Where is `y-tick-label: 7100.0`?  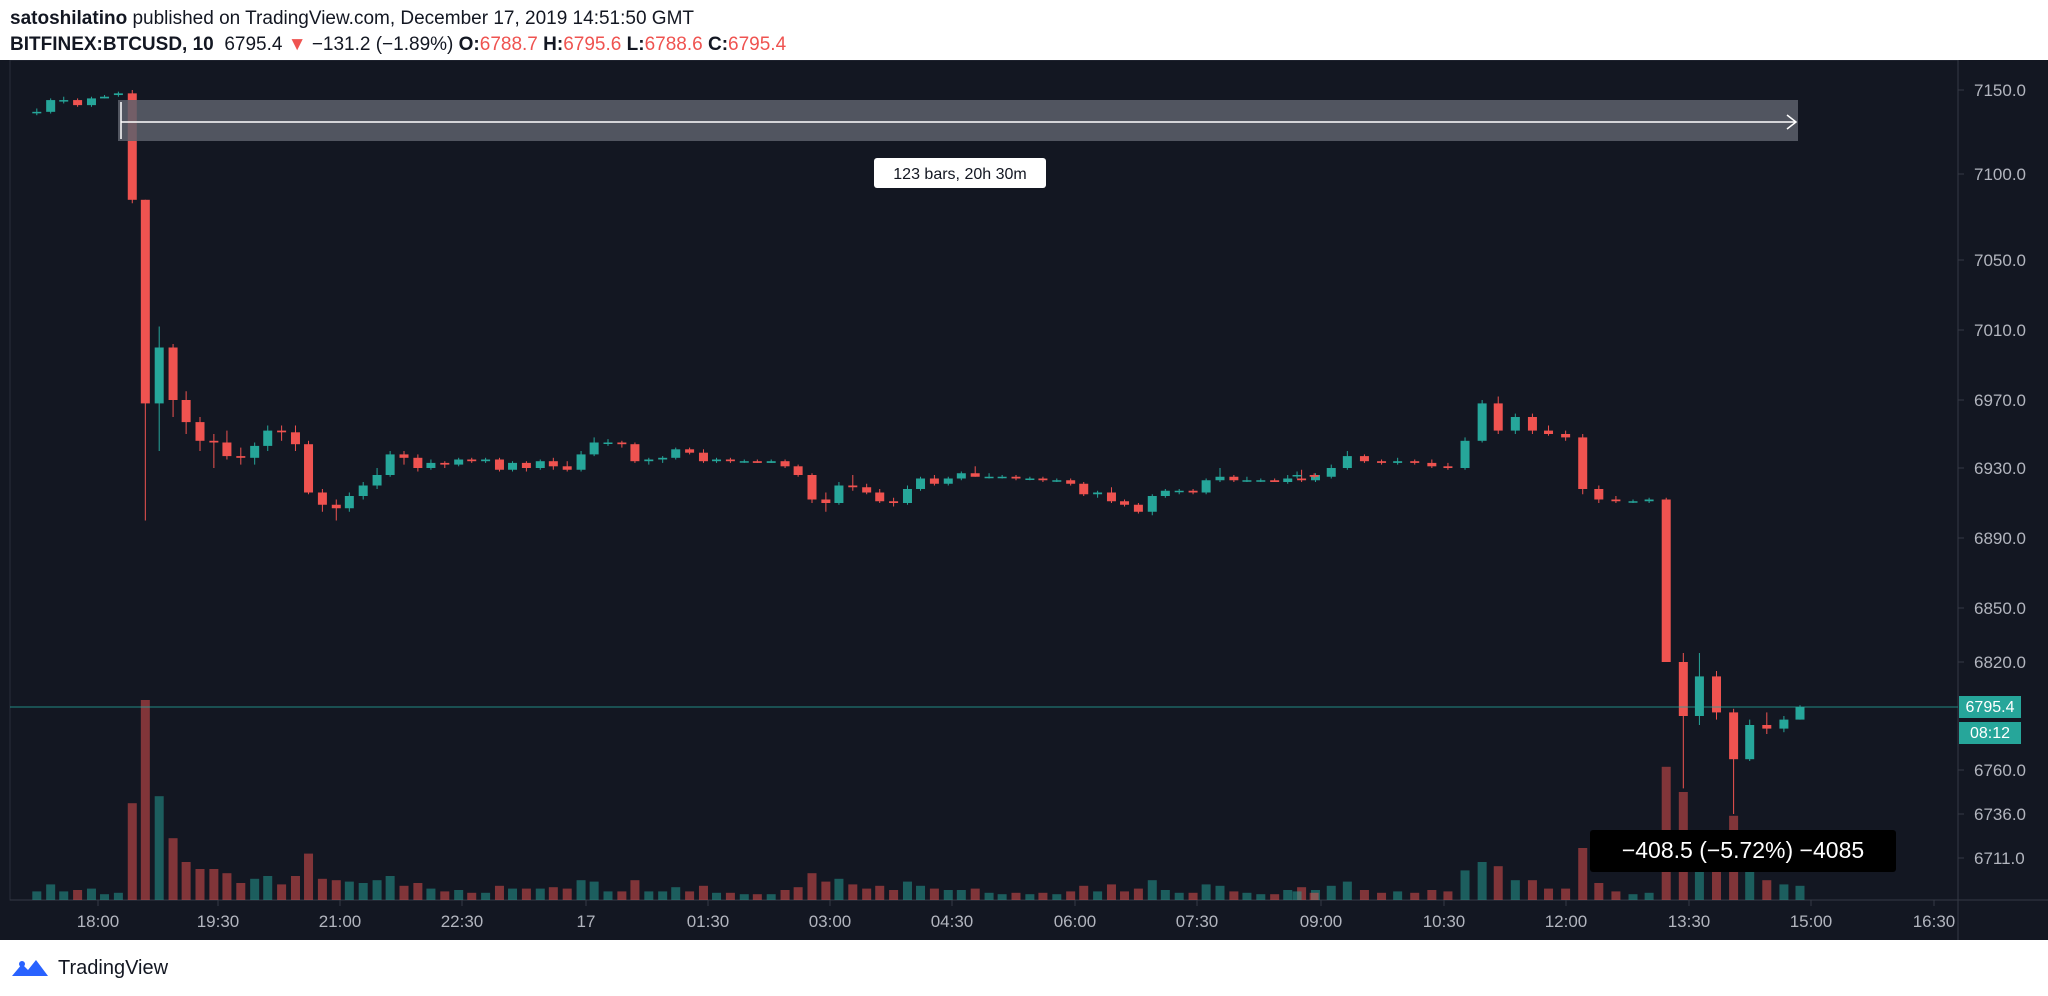
y-tick-label: 7100.0 is located at coordinates (2000, 174).